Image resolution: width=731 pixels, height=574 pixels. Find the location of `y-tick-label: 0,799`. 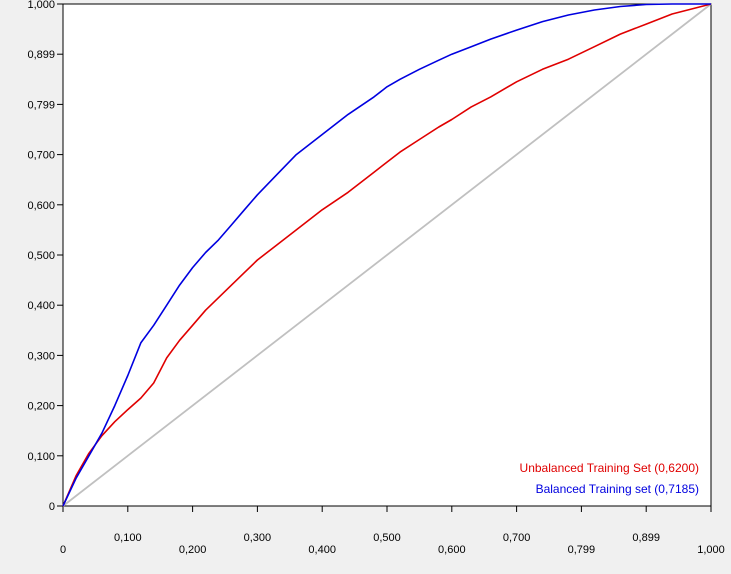

y-tick-label: 0,799 is located at coordinates (41, 105).